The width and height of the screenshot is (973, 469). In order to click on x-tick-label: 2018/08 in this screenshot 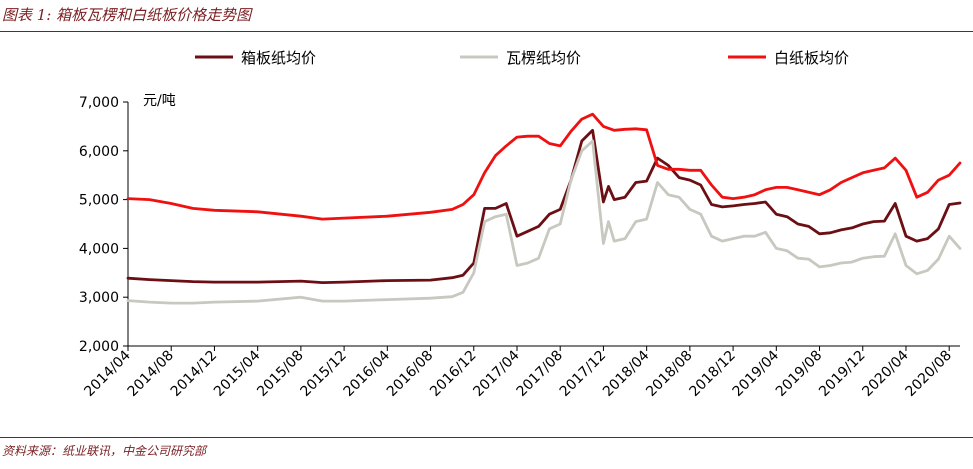, I will do `click(669, 374)`.